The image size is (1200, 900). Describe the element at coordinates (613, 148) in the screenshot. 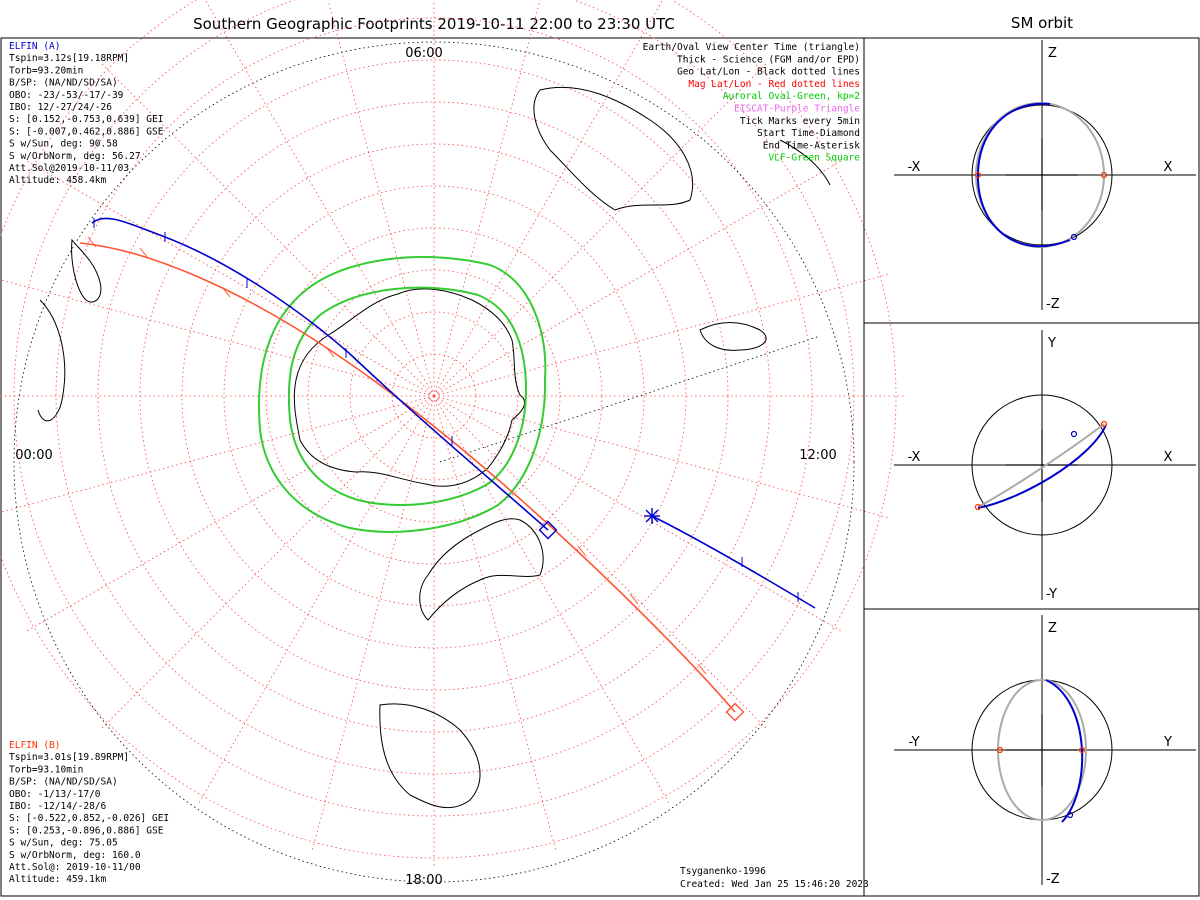

I see `australia-coast` at that location.